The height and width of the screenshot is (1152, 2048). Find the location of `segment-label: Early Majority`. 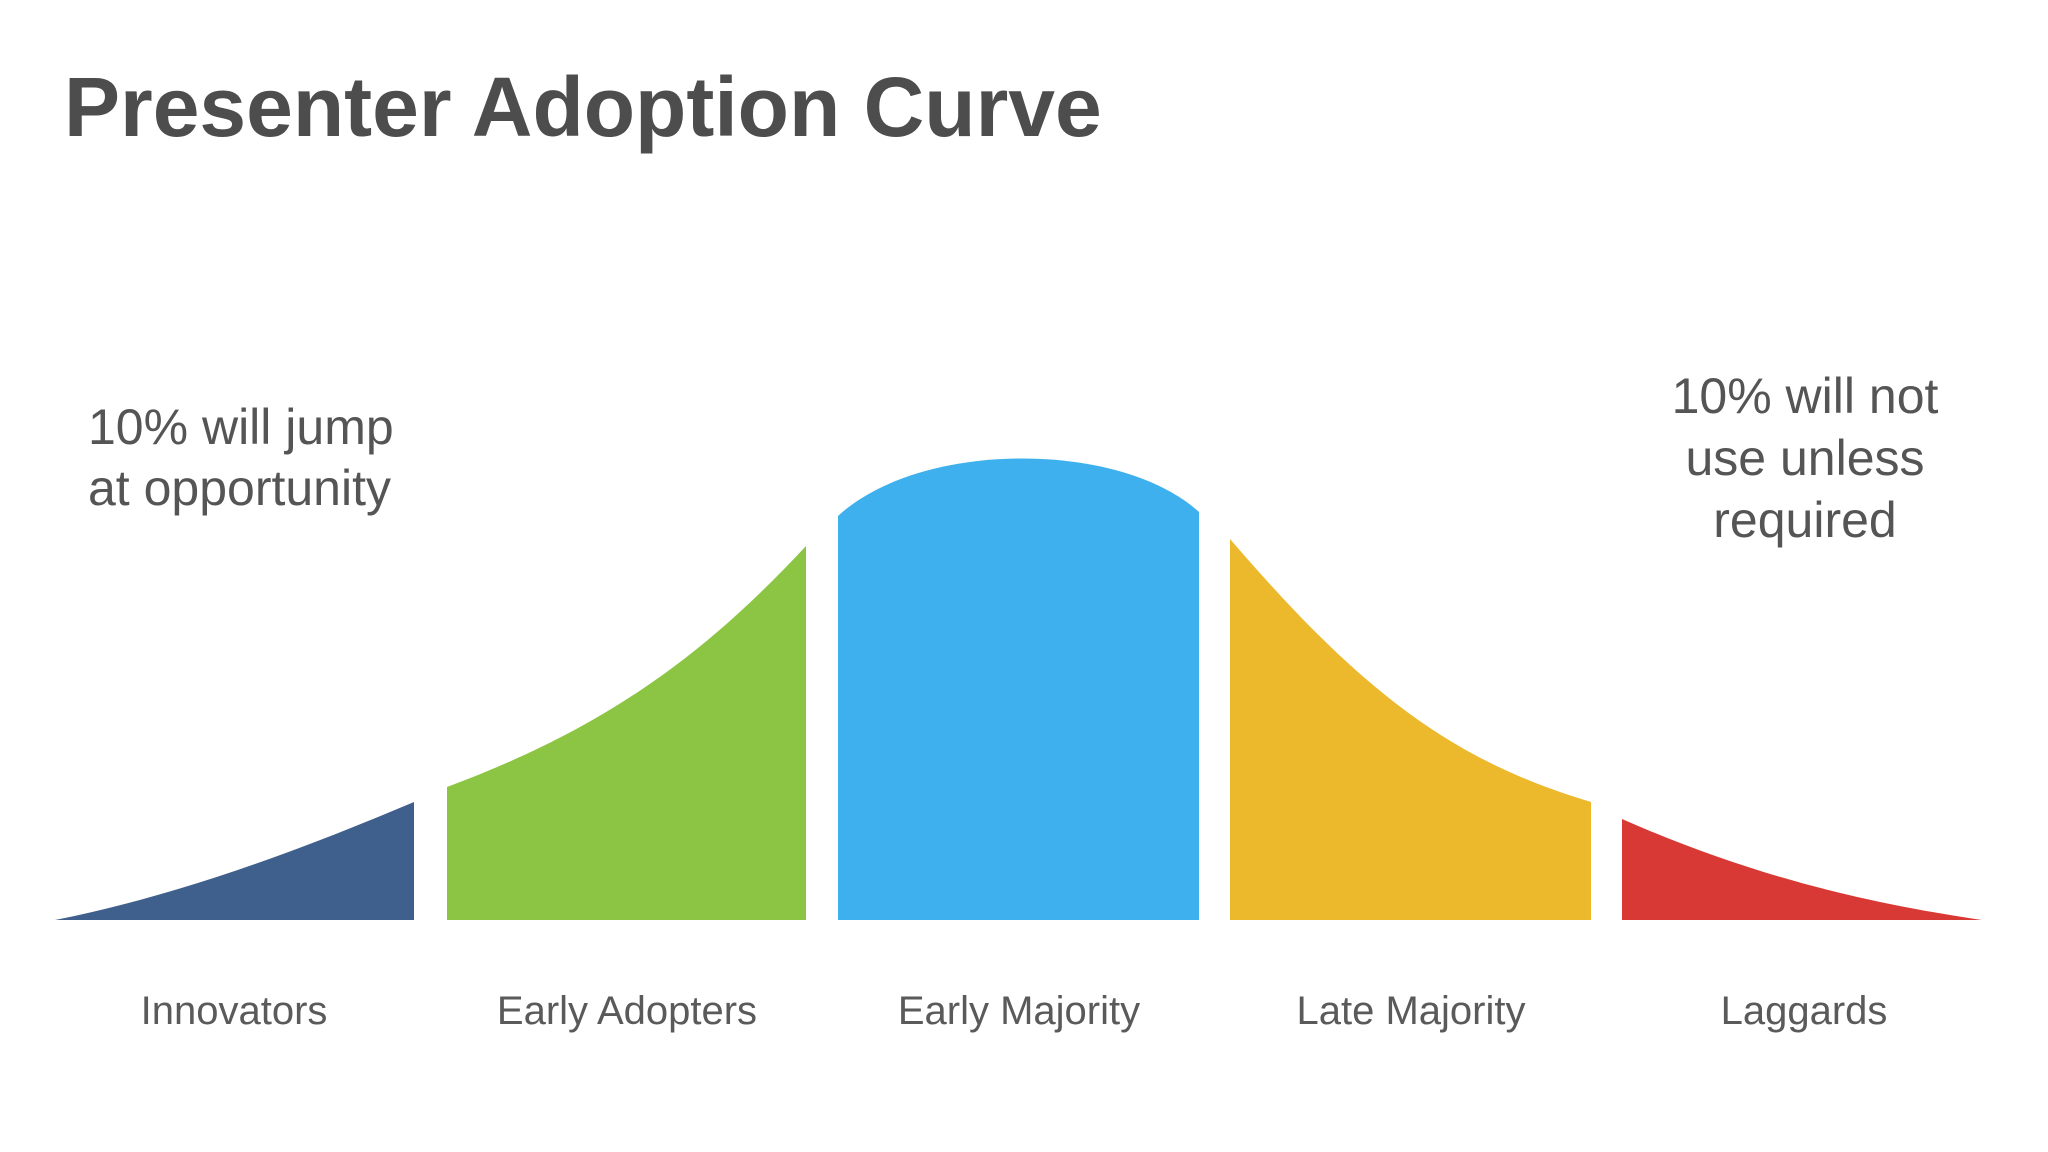

segment-label: Early Majority is located at coordinates (1019, 1011).